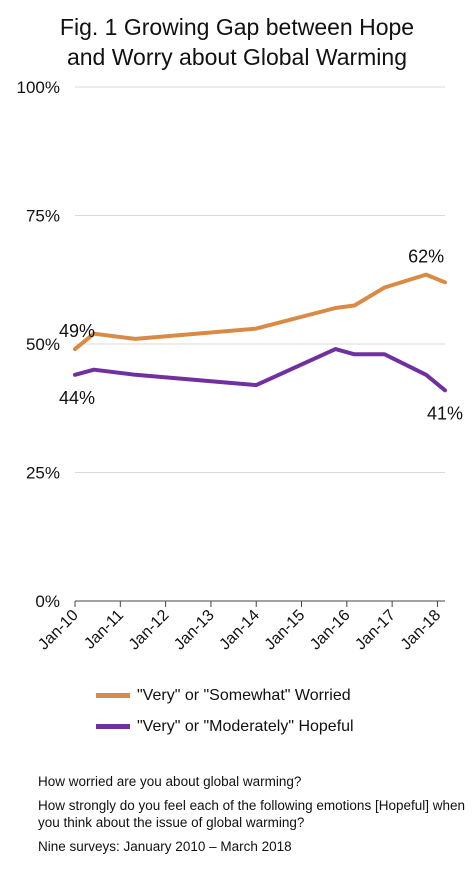 The image size is (474, 869). I want to click on x-tick-label: Jan-17, so click(375, 630).